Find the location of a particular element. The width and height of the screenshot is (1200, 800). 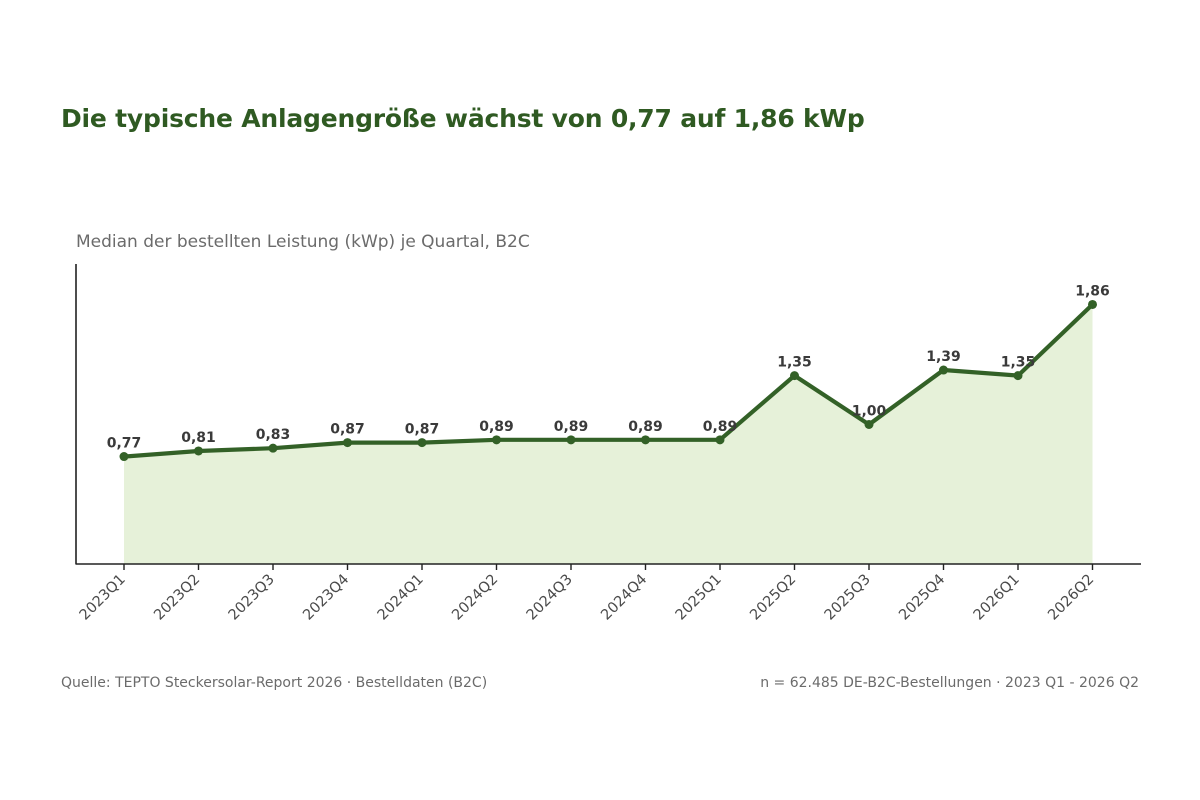

x-tick-label: 2026Q2 is located at coordinates (1071, 598).